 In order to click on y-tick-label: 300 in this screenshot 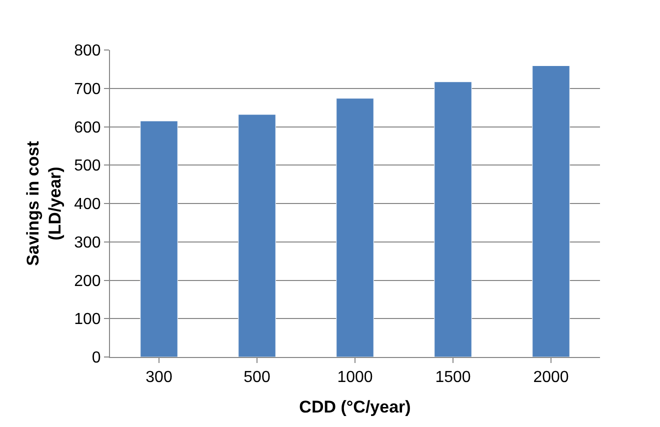, I will do `click(87, 243)`.